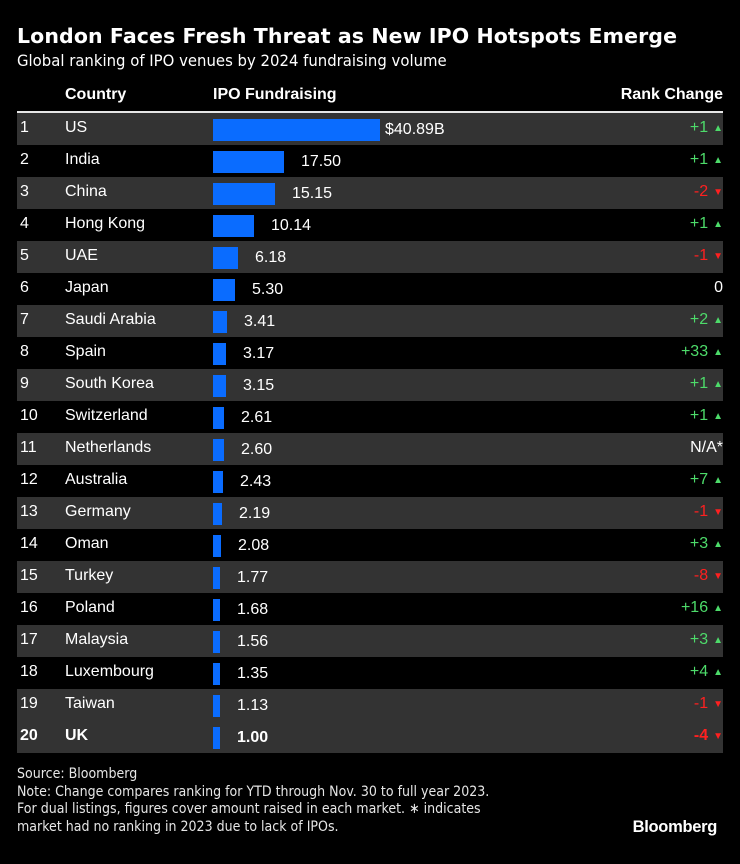 The height and width of the screenshot is (864, 740). I want to click on rank-number: 9, so click(24, 383).